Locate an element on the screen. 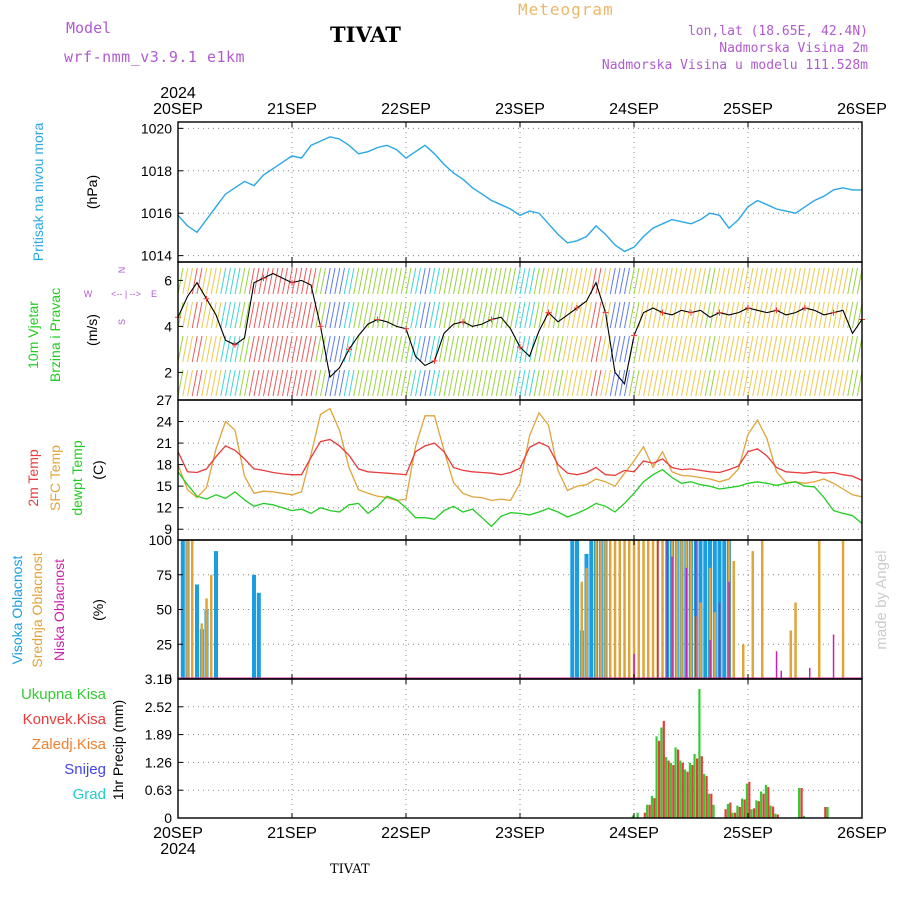 This screenshot has height=900, width=900. cloud-bar-high is located at coordinates (572, 609).